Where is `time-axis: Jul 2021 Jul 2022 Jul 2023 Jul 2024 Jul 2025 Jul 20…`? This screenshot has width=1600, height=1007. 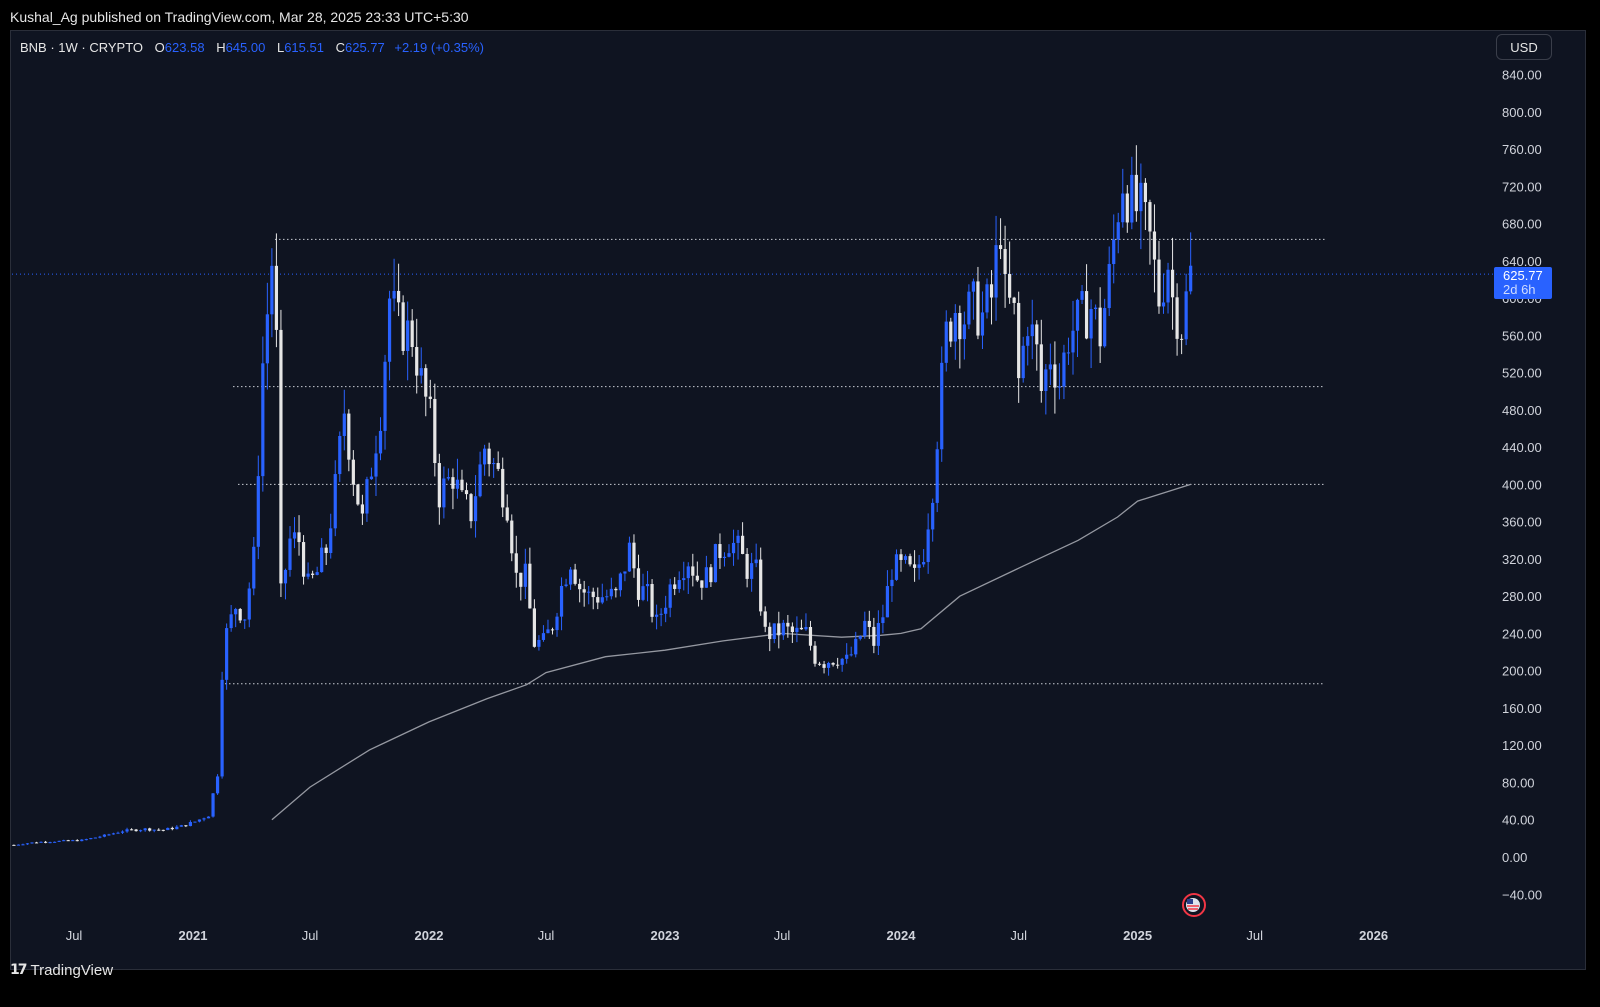
time-axis: Jul 2021 Jul 2022 Jul 2023 Jul 2024 Jul 2025 Jul 20… is located at coordinates (727, 935).